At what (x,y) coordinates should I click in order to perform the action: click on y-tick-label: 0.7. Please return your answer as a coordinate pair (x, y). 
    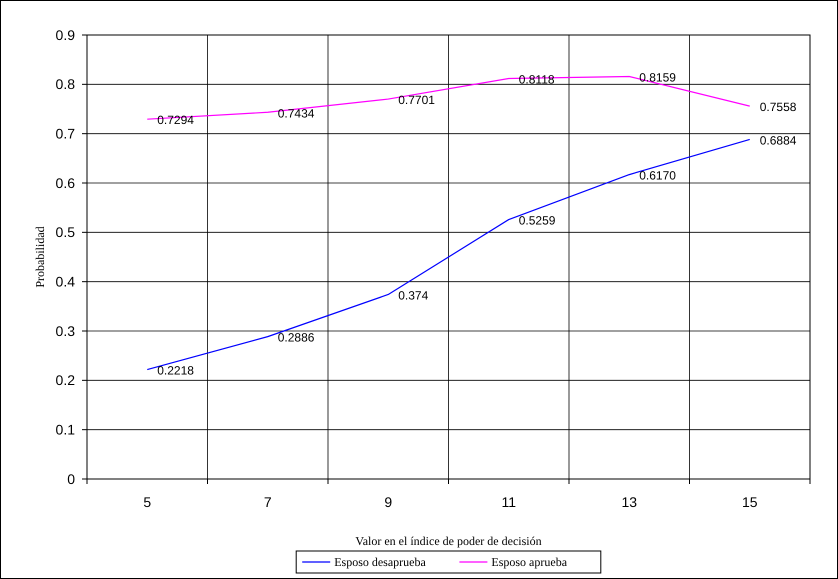
    Looking at the image, I should click on (66, 134).